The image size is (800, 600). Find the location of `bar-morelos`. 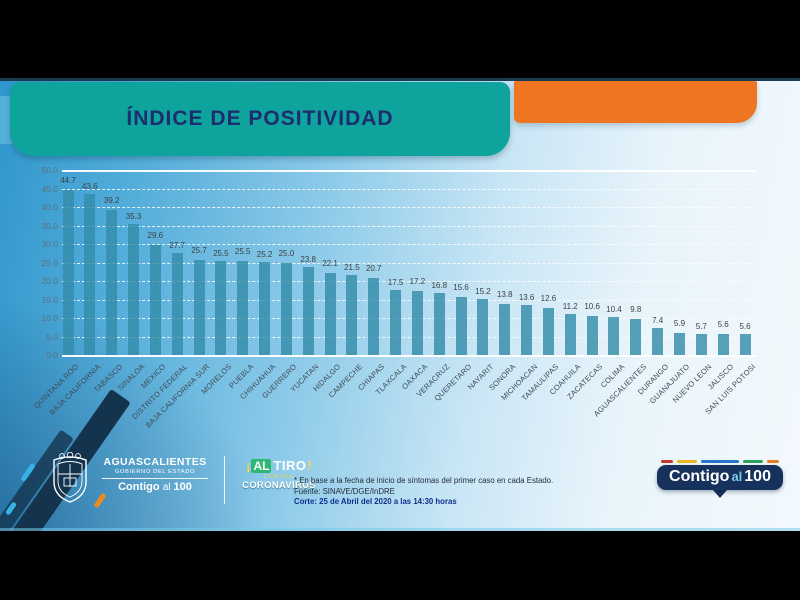

bar-morelos is located at coordinates (221, 307).